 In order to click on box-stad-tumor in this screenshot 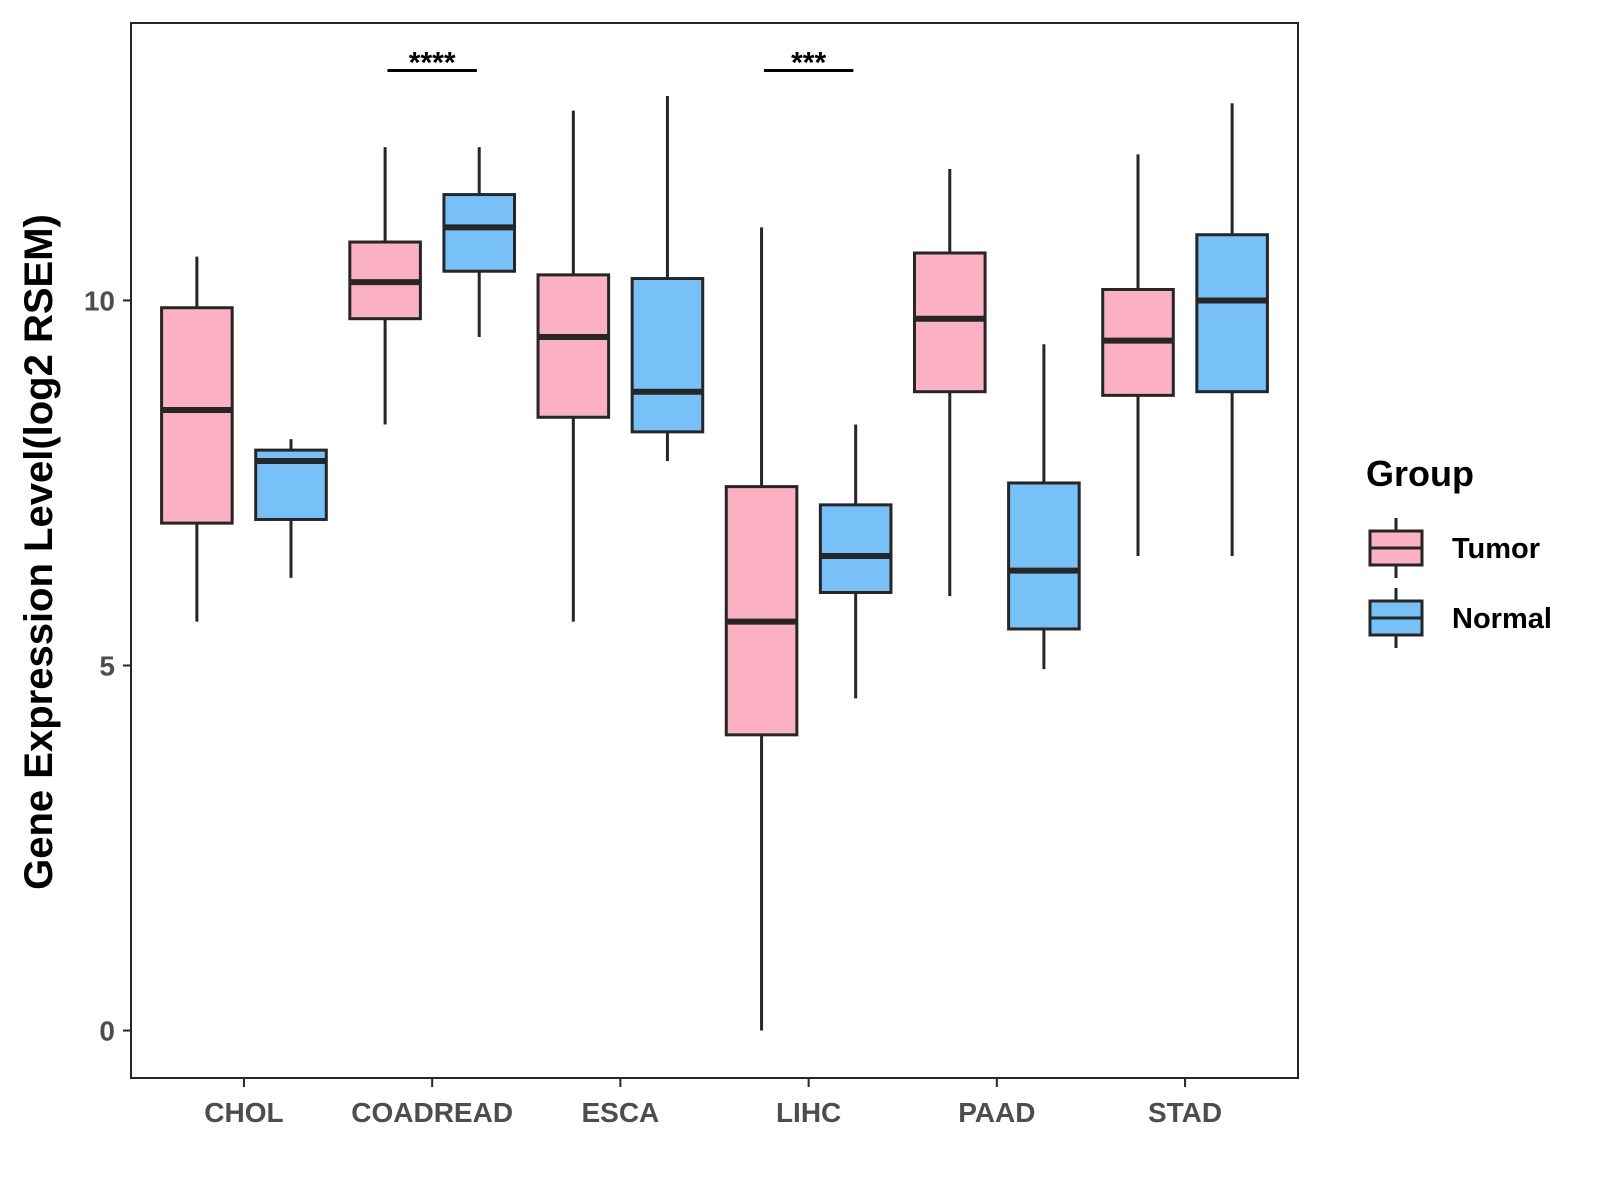, I will do `click(1138, 355)`.